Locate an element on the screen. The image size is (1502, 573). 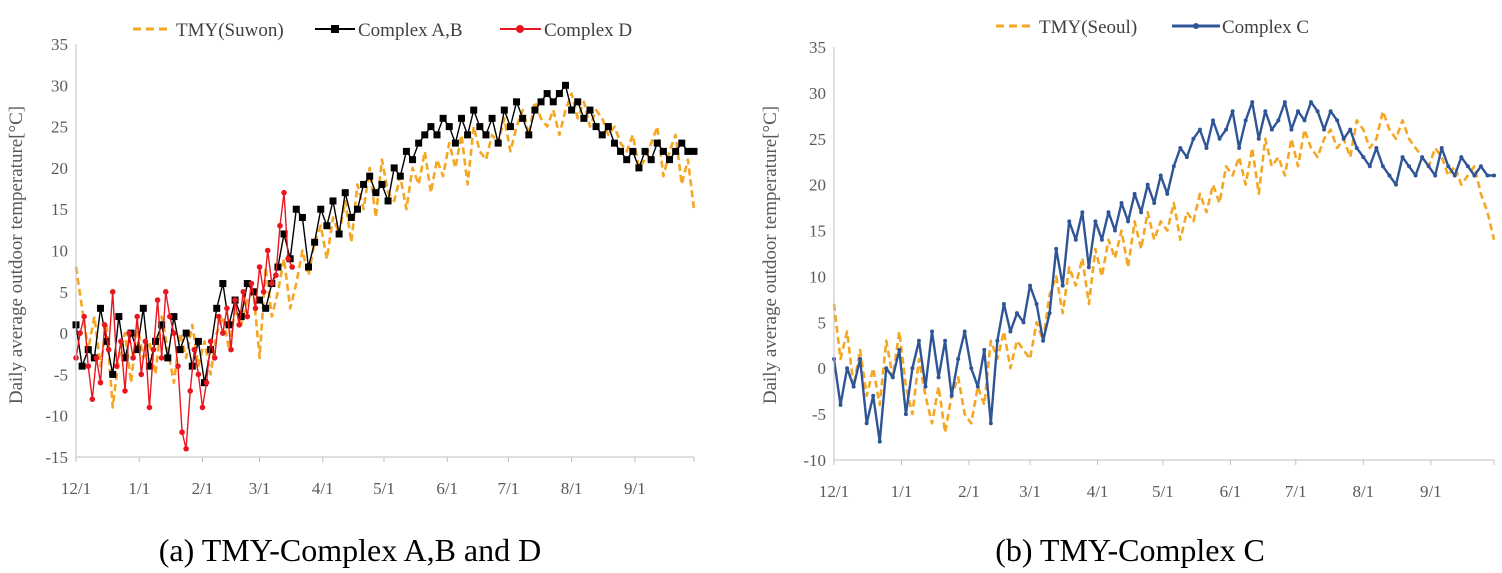
chart-a-xtick-label: 9/1 is located at coordinates (635, 488).